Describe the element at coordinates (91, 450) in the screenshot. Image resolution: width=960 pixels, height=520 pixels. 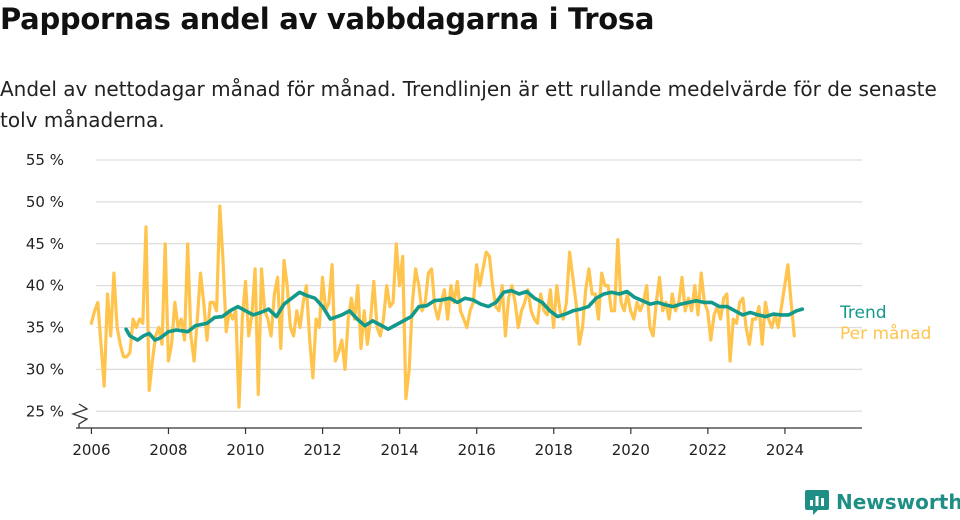
I see `x-tick-label-2006: 2006` at that location.